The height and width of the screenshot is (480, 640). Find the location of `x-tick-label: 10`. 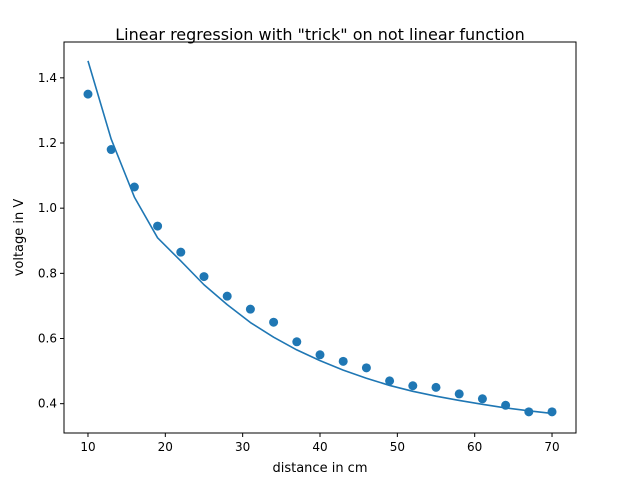

x-tick-label: 10 is located at coordinates (87, 447).